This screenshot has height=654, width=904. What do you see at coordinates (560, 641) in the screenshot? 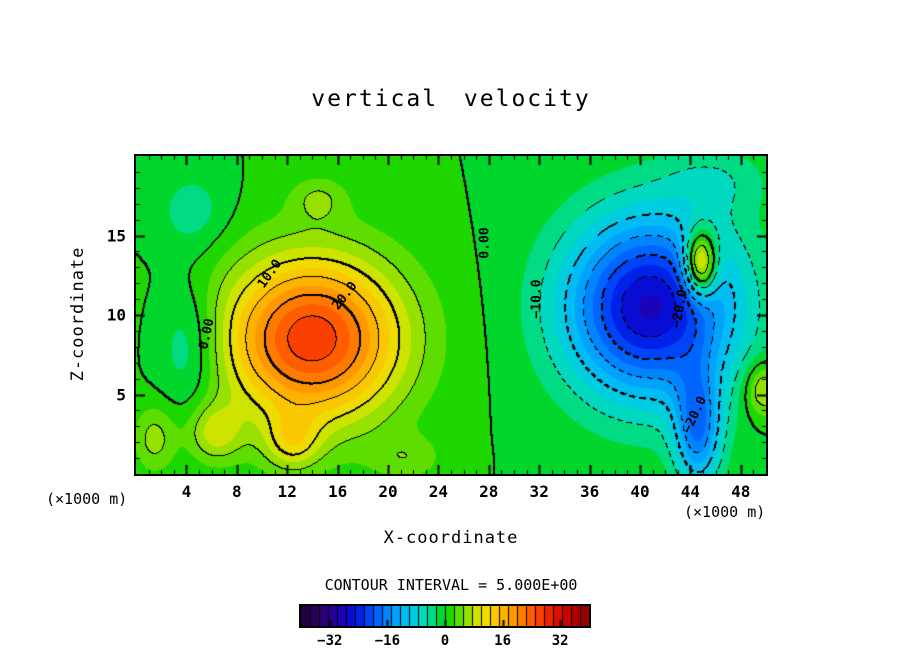
I see `colorbar-tick-label: 32` at bounding box center [560, 641].